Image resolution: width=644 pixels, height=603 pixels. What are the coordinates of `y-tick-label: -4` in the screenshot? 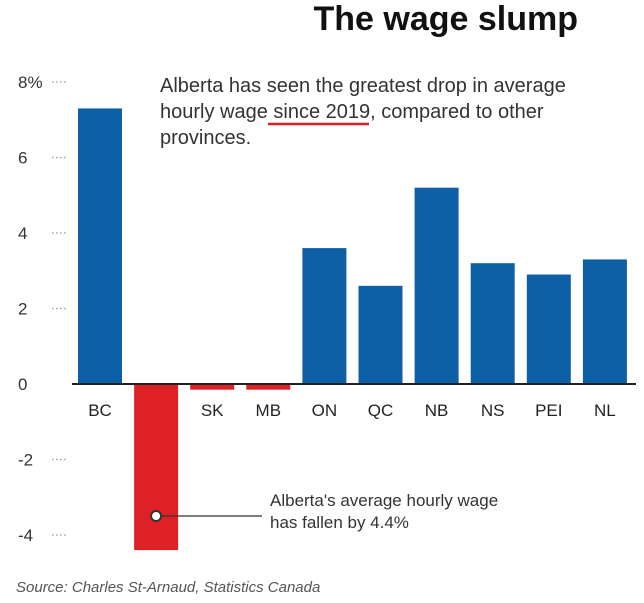 It's located at (25, 535).